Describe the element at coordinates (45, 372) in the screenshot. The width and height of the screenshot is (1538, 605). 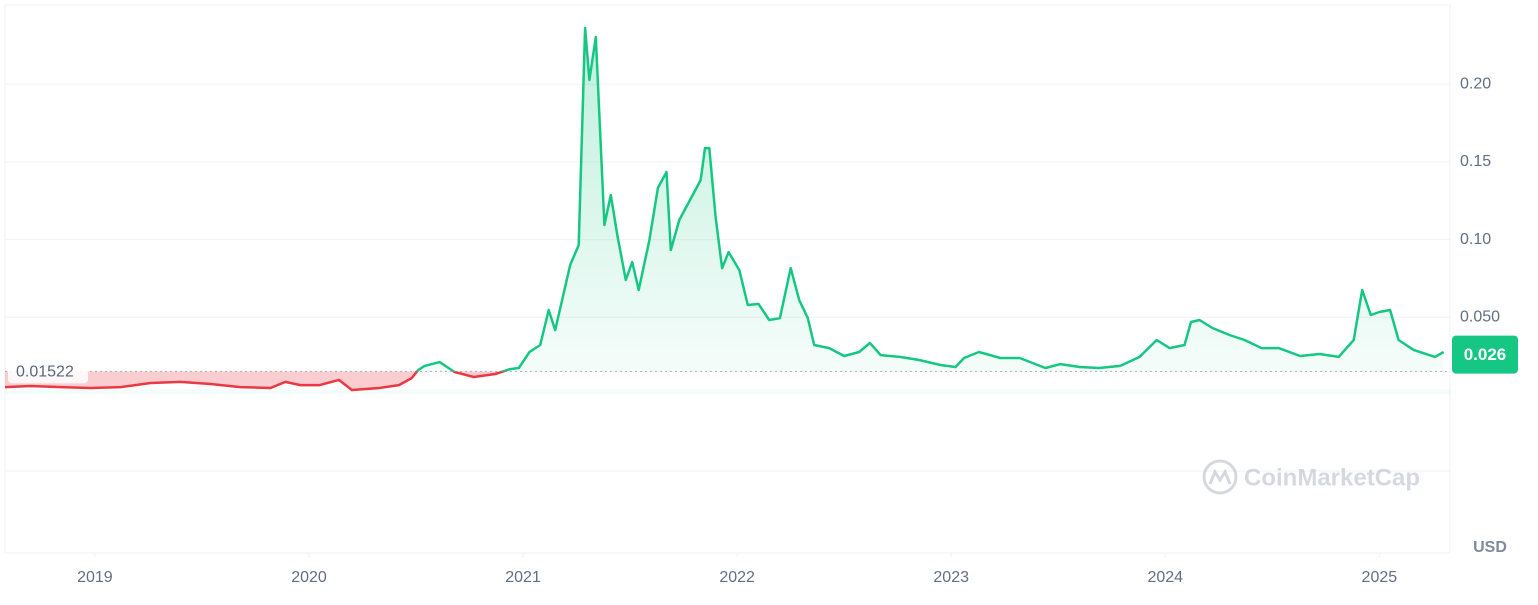
I see `baseline-label: 0.01522` at that location.